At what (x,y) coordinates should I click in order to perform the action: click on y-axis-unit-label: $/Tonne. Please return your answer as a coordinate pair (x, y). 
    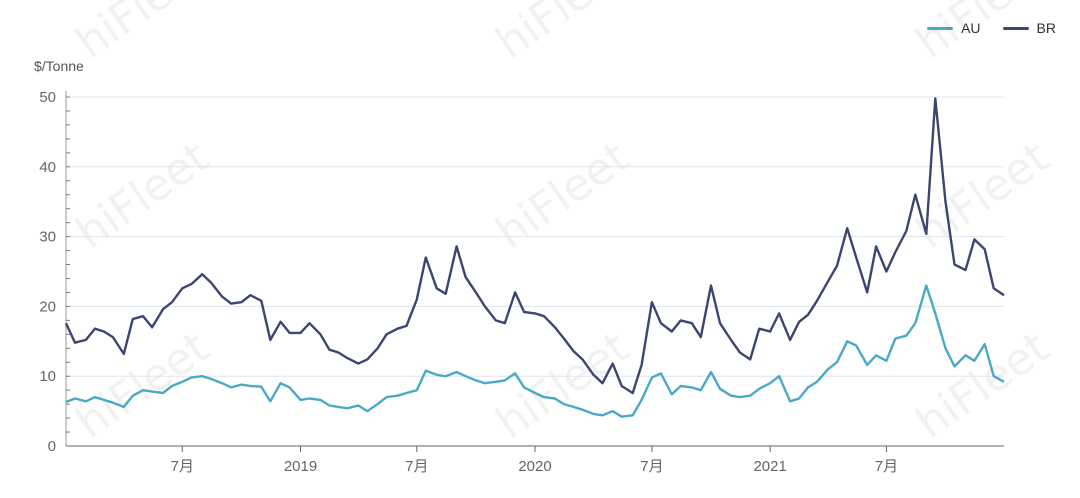
    Looking at the image, I should click on (59, 66).